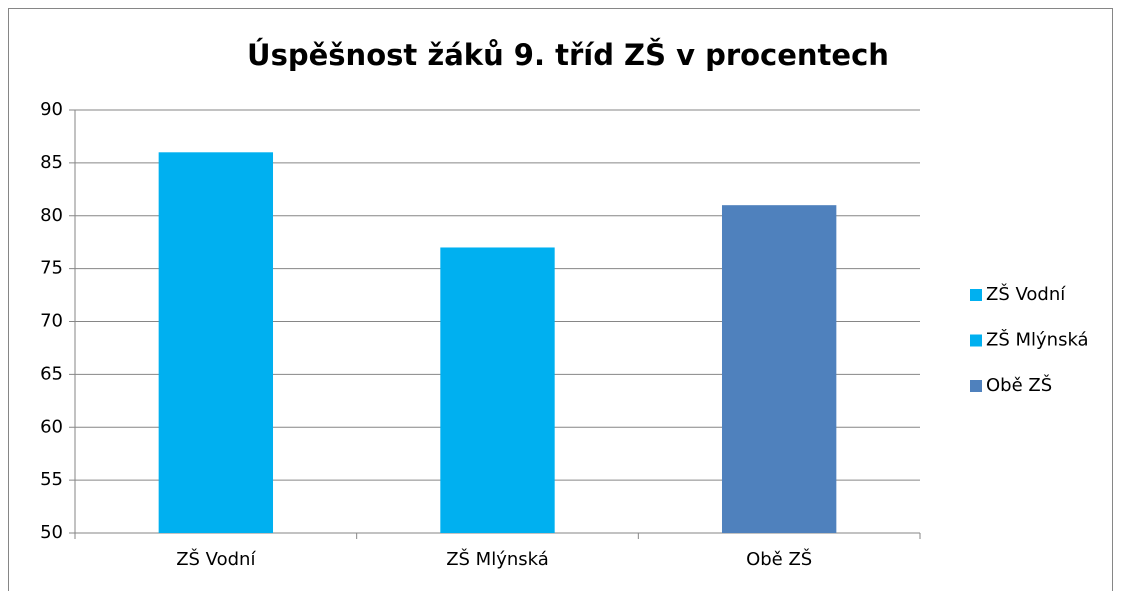 This screenshot has height=591, width=1122. I want to click on x-tick-label: Obě ZŠ, so click(779, 559).